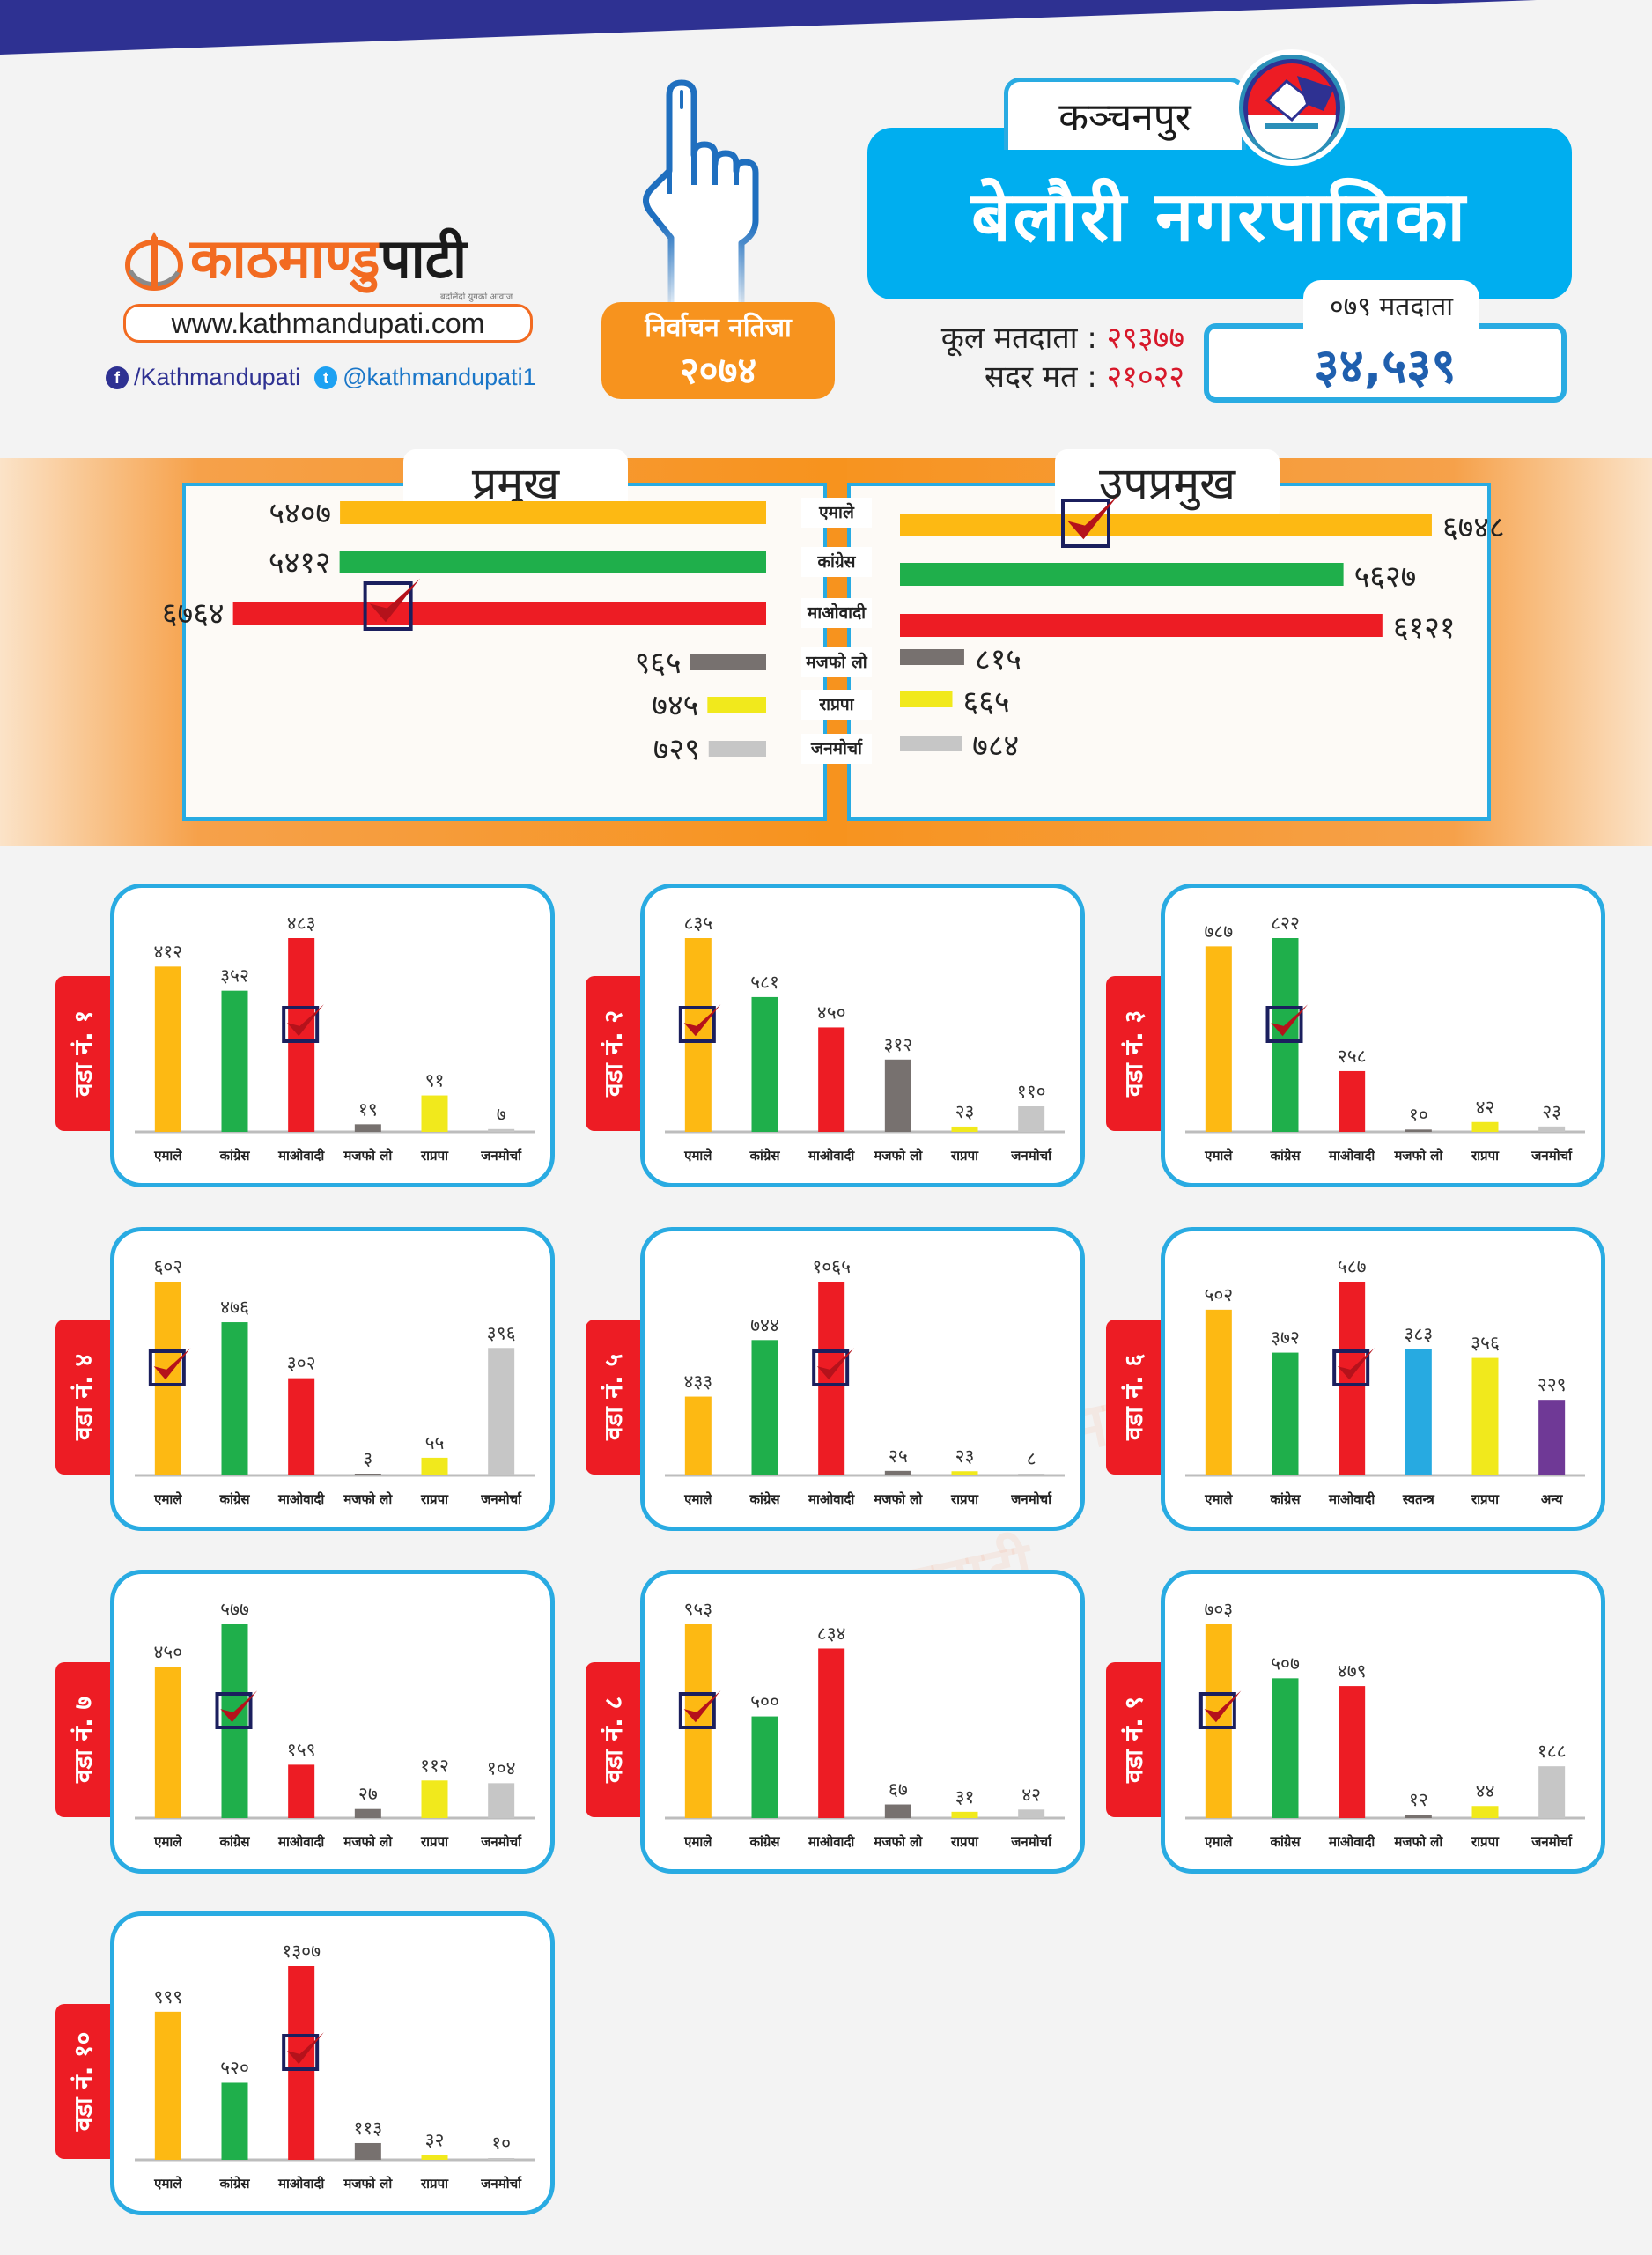  What do you see at coordinates (301, 1951) in the screenshot?
I see `bar-value-label: १३०७` at bounding box center [301, 1951].